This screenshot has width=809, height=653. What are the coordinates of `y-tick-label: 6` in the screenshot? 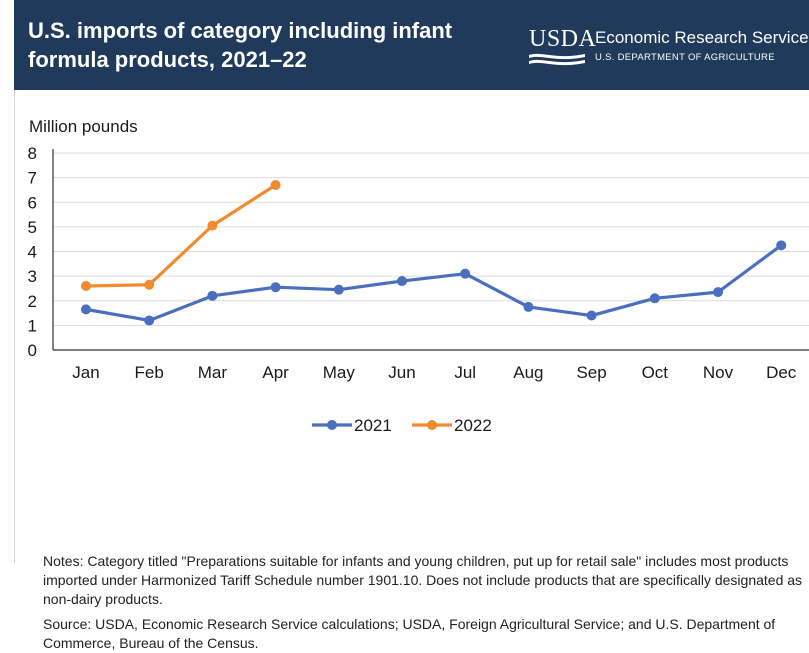 It's located at (32, 202).